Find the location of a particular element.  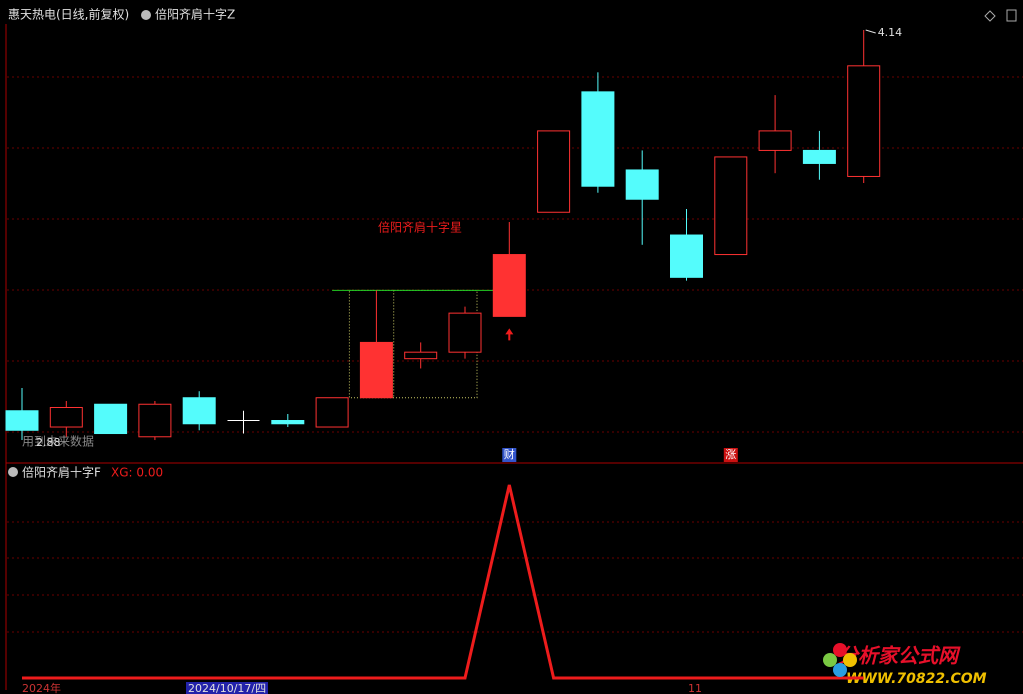

signal-arrow is located at coordinates (509, 334).